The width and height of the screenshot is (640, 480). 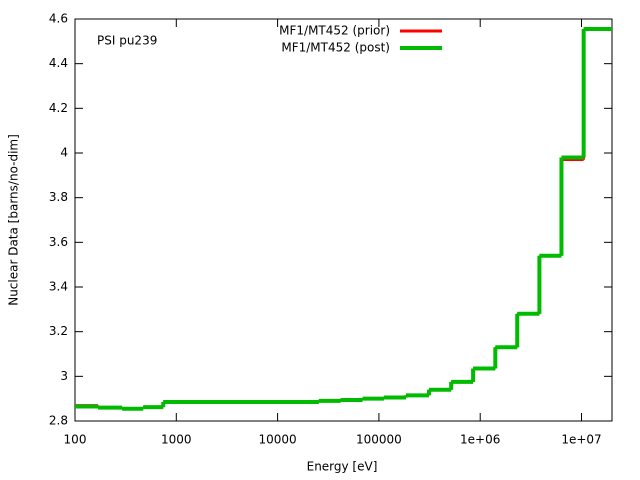 I want to click on y-tick-label: 3.6, so click(x=58, y=242).